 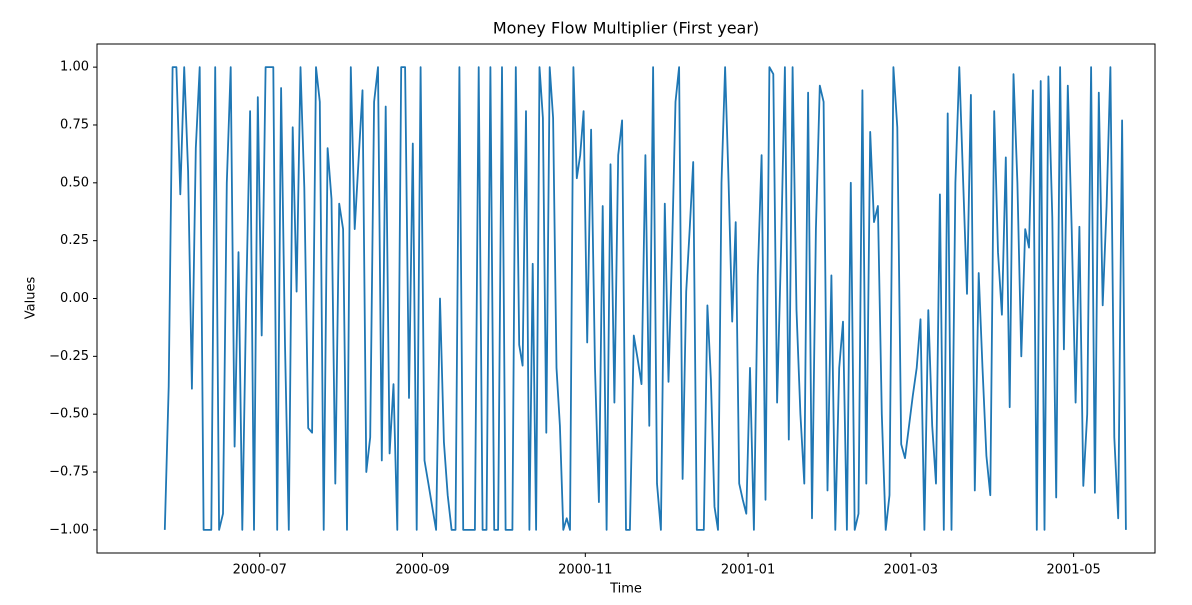 What do you see at coordinates (74, 124) in the screenshot?
I see `y-tick-label: 0.75` at bounding box center [74, 124].